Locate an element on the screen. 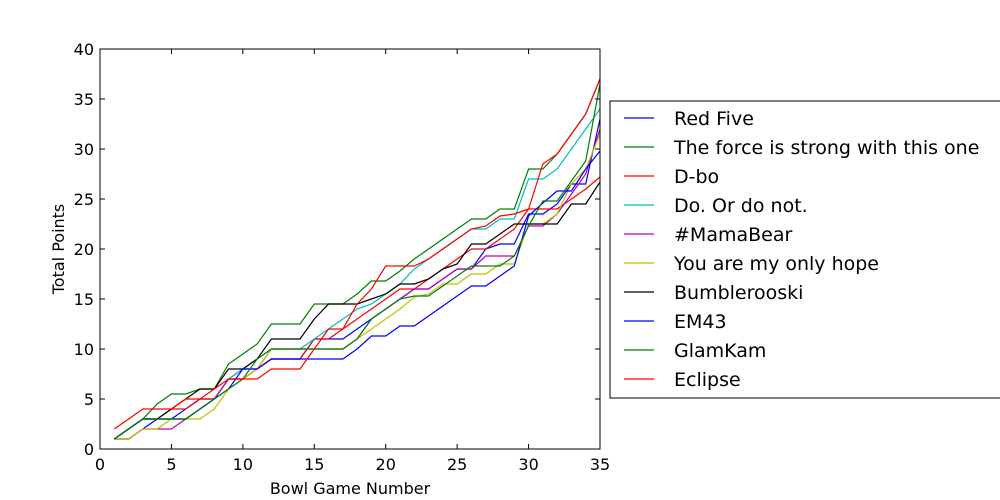  x-tick-label: 15 is located at coordinates (314, 464).